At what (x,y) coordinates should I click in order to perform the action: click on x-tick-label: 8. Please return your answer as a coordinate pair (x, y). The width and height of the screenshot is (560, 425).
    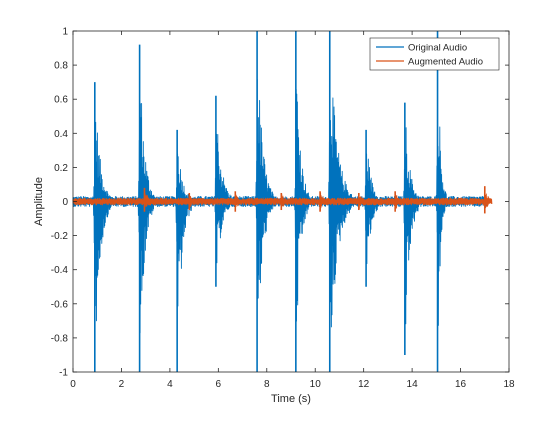
    Looking at the image, I should click on (267, 384).